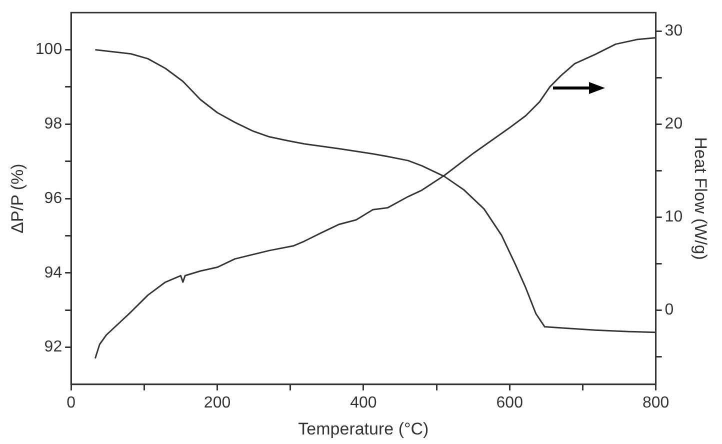 The image size is (722, 444). Describe the element at coordinates (48, 49) in the screenshot. I see `y-tick-label: 100` at that location.